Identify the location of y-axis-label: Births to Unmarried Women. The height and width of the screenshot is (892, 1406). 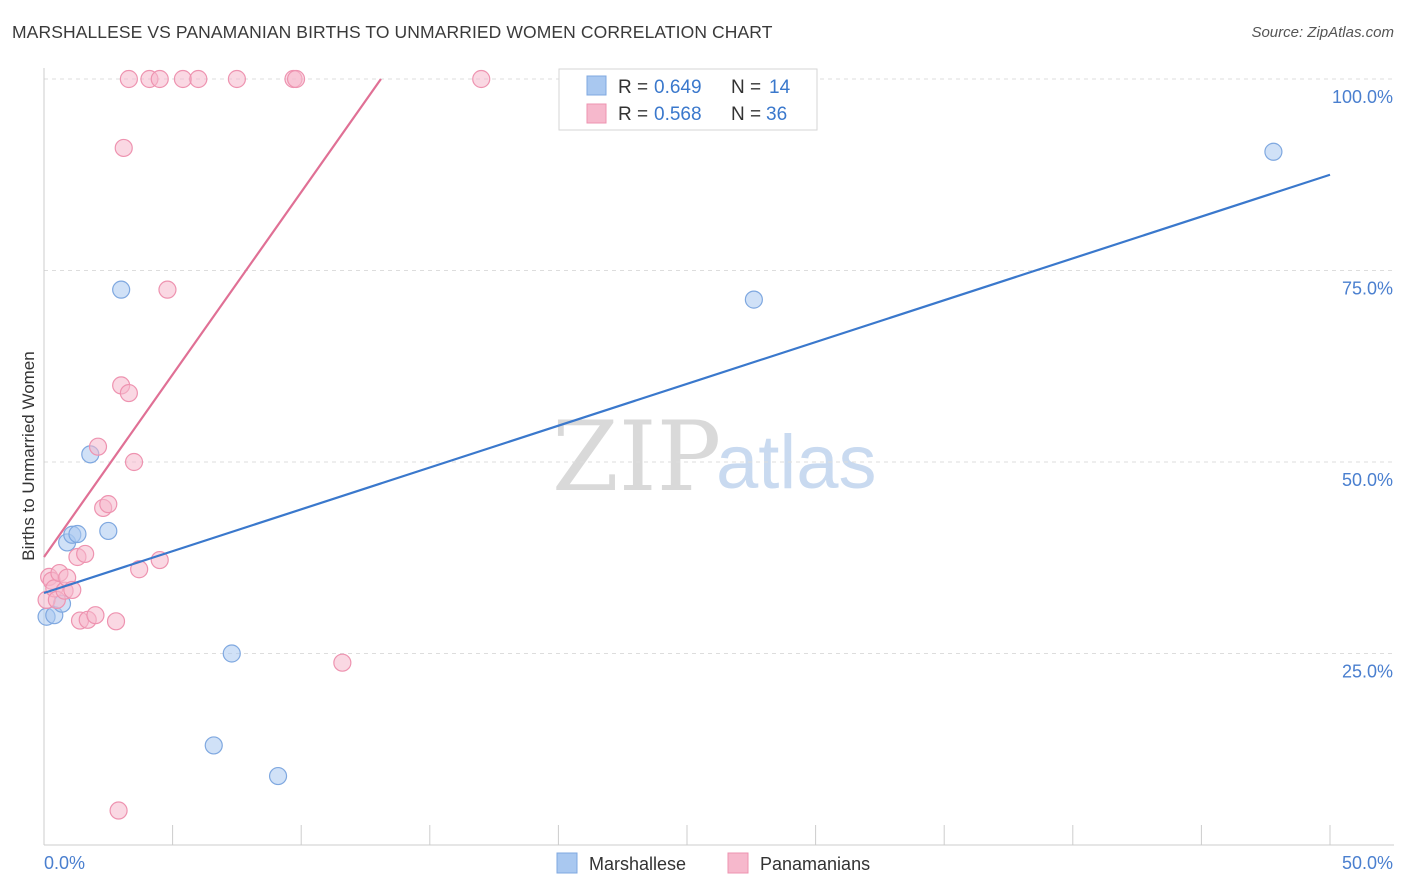
(28, 455).